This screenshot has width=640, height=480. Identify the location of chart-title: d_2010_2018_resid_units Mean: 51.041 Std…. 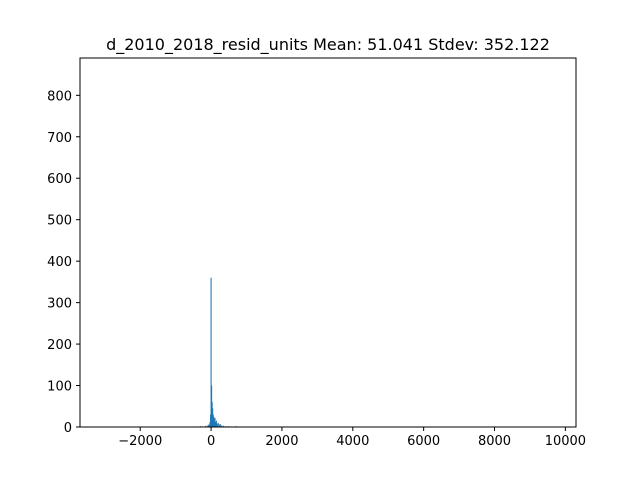
(328, 45).